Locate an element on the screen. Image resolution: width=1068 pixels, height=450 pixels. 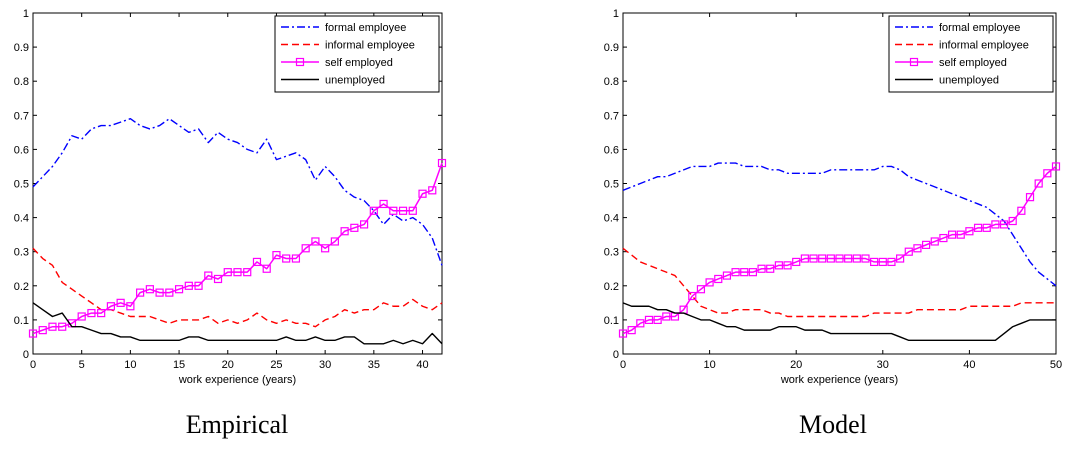
y-tick-label: 0.6 is located at coordinates (21, 150).